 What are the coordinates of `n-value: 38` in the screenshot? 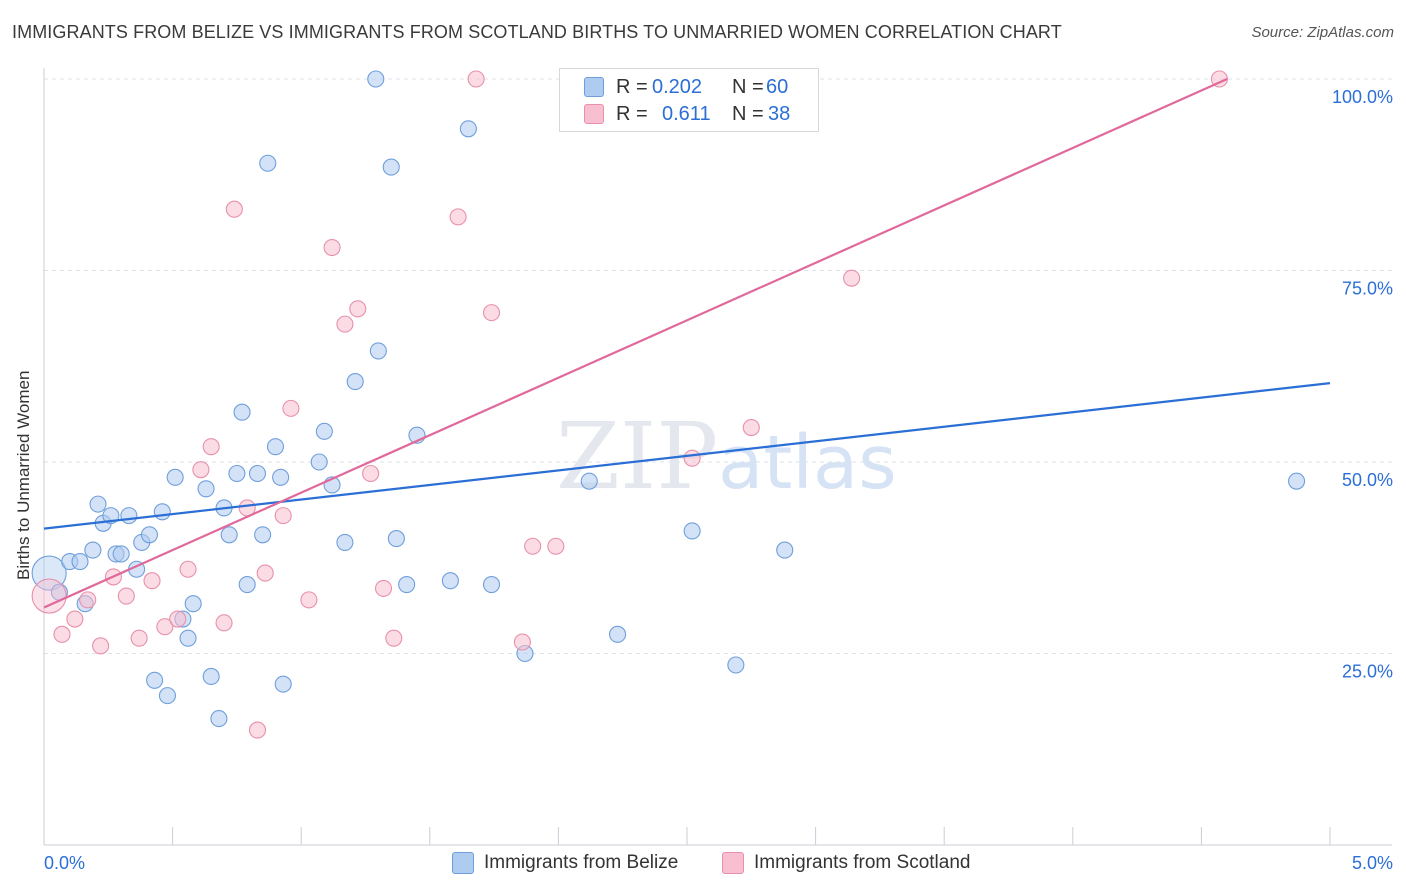 It's located at (779, 113).